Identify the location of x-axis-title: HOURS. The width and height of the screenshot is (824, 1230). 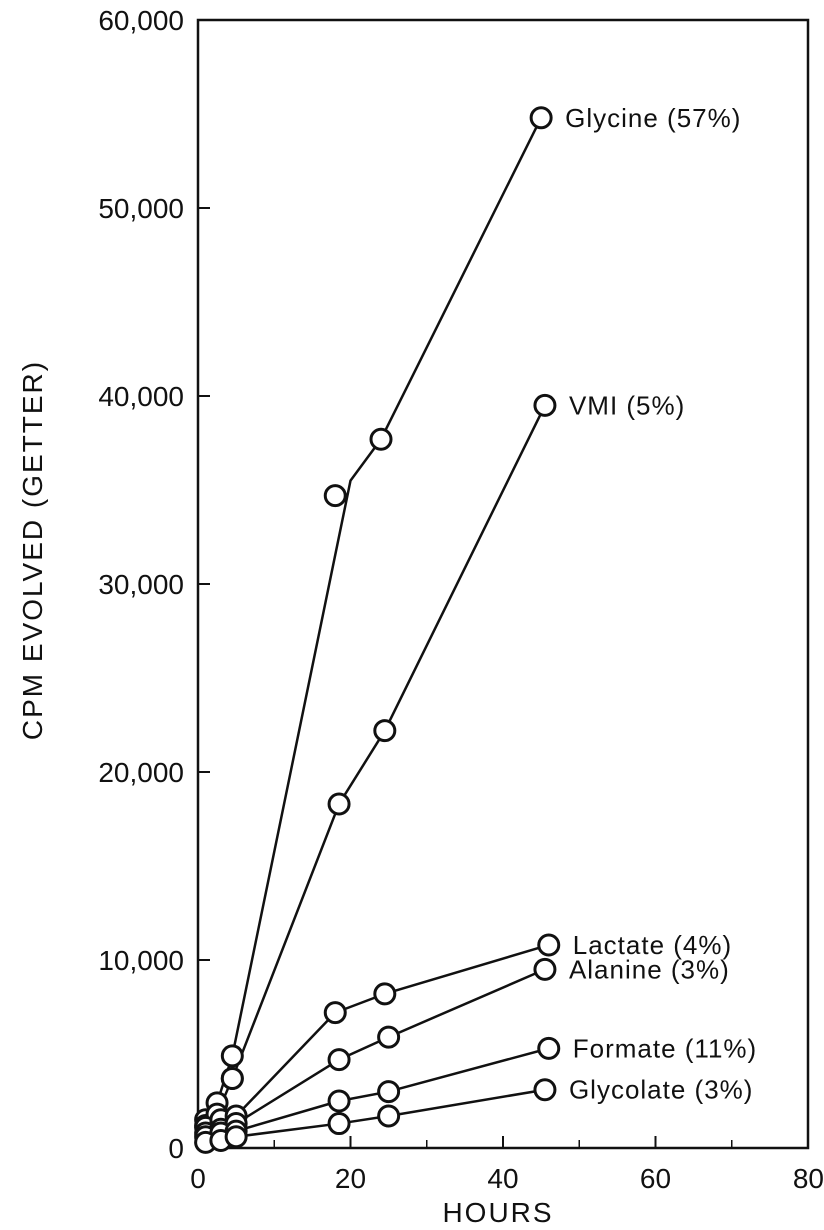
(497, 1212).